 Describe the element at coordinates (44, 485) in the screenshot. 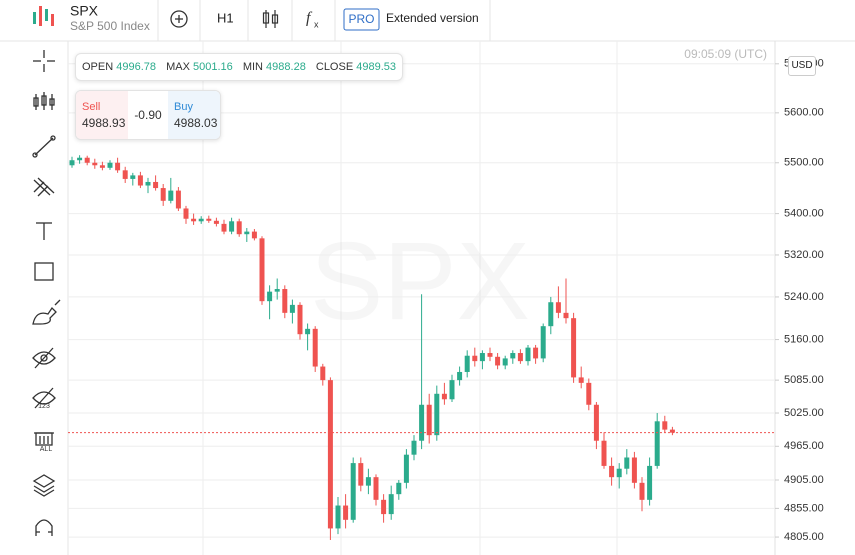

I see `layers-tool` at that location.